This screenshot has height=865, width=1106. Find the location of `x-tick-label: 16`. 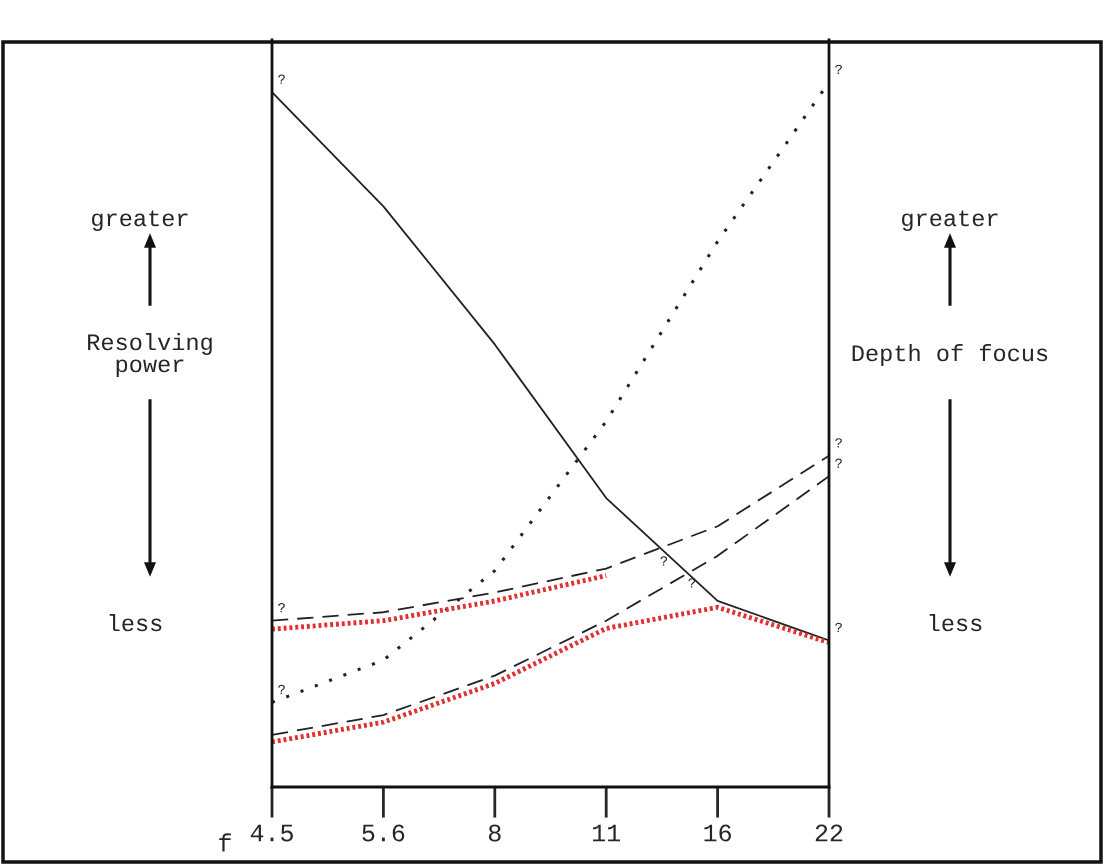

x-tick-label: 16 is located at coordinates (717, 833).